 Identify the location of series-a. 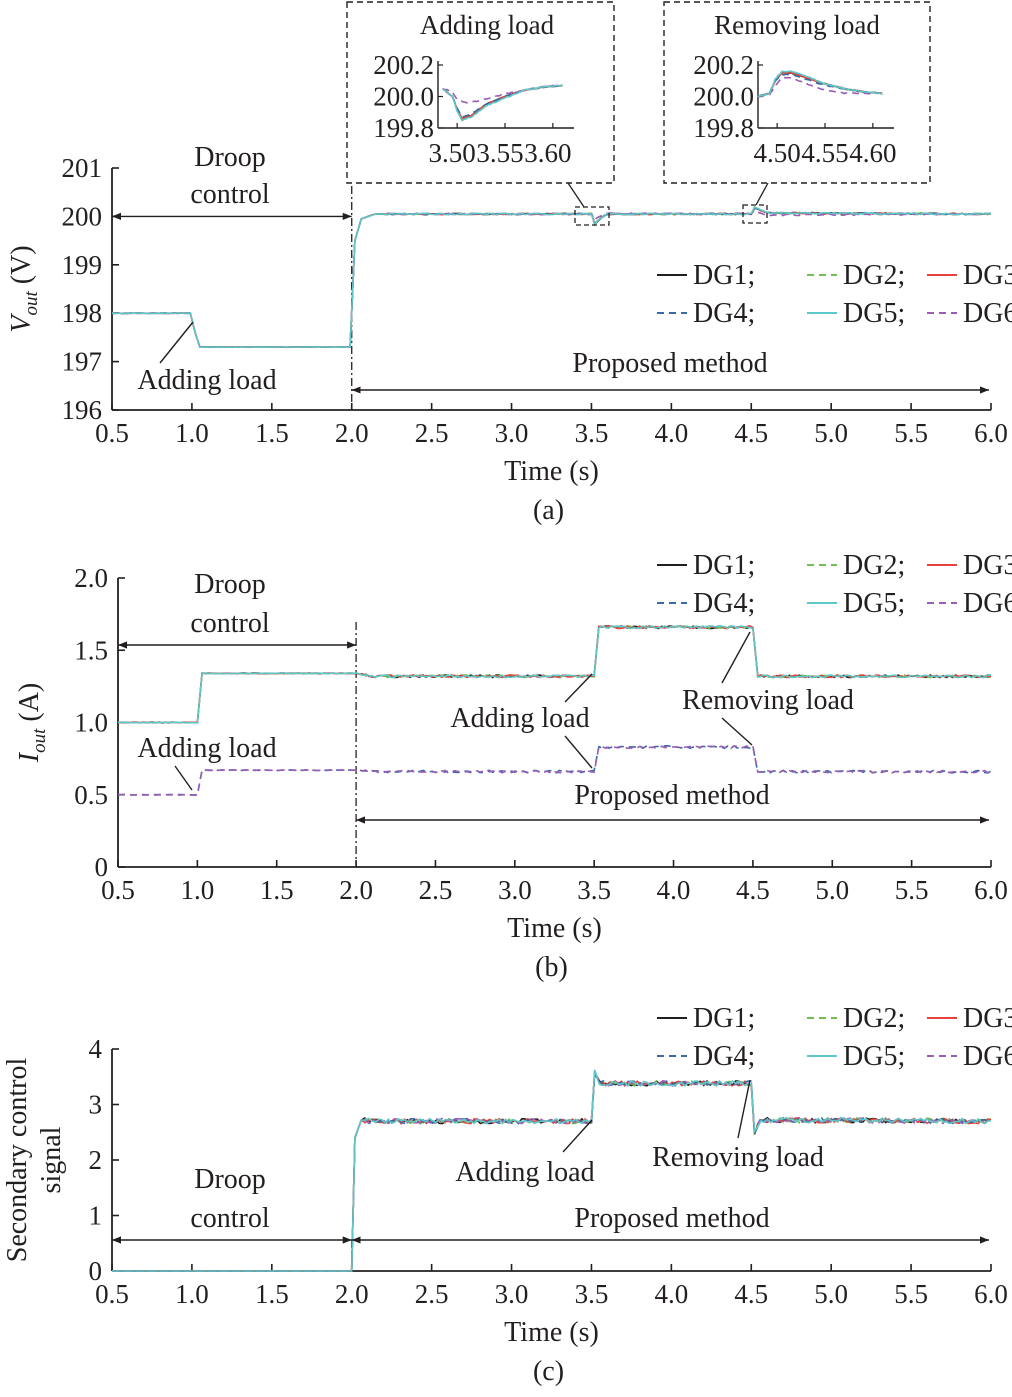
(551, 277).